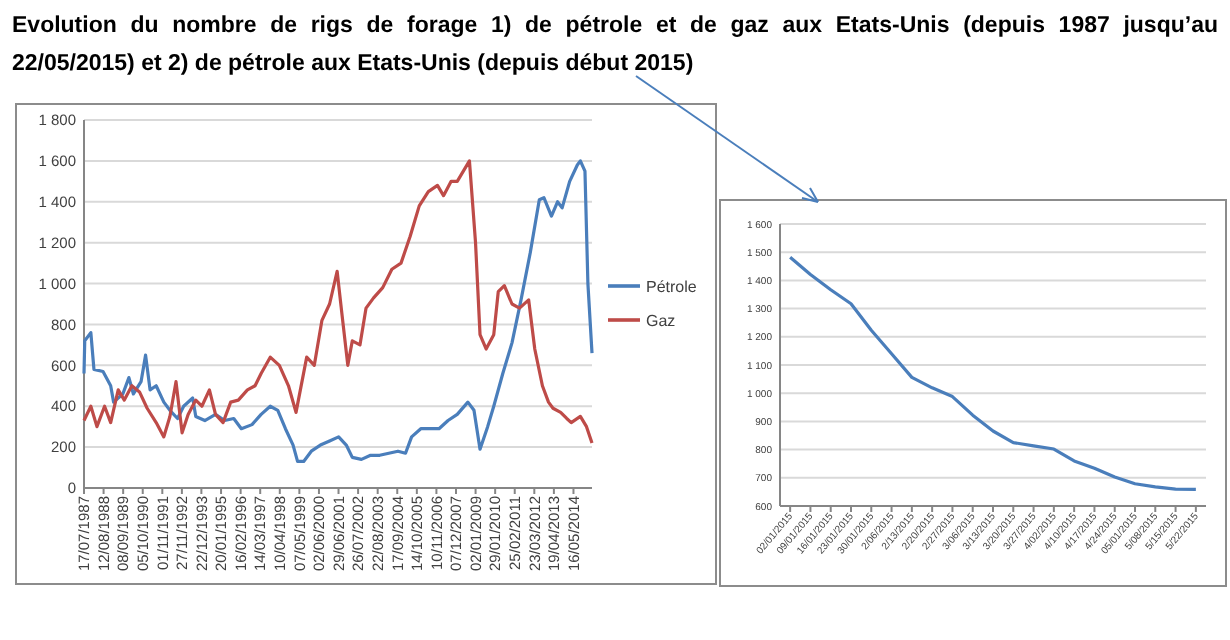  I want to click on legend-label: Pétrole, so click(672, 286).